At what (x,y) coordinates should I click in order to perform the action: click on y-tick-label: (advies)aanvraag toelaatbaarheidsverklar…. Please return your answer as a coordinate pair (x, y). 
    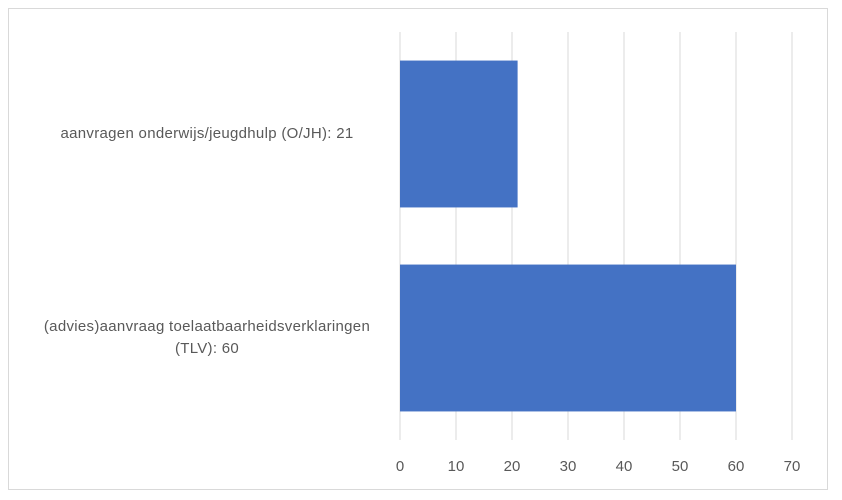
    Looking at the image, I should click on (207, 337).